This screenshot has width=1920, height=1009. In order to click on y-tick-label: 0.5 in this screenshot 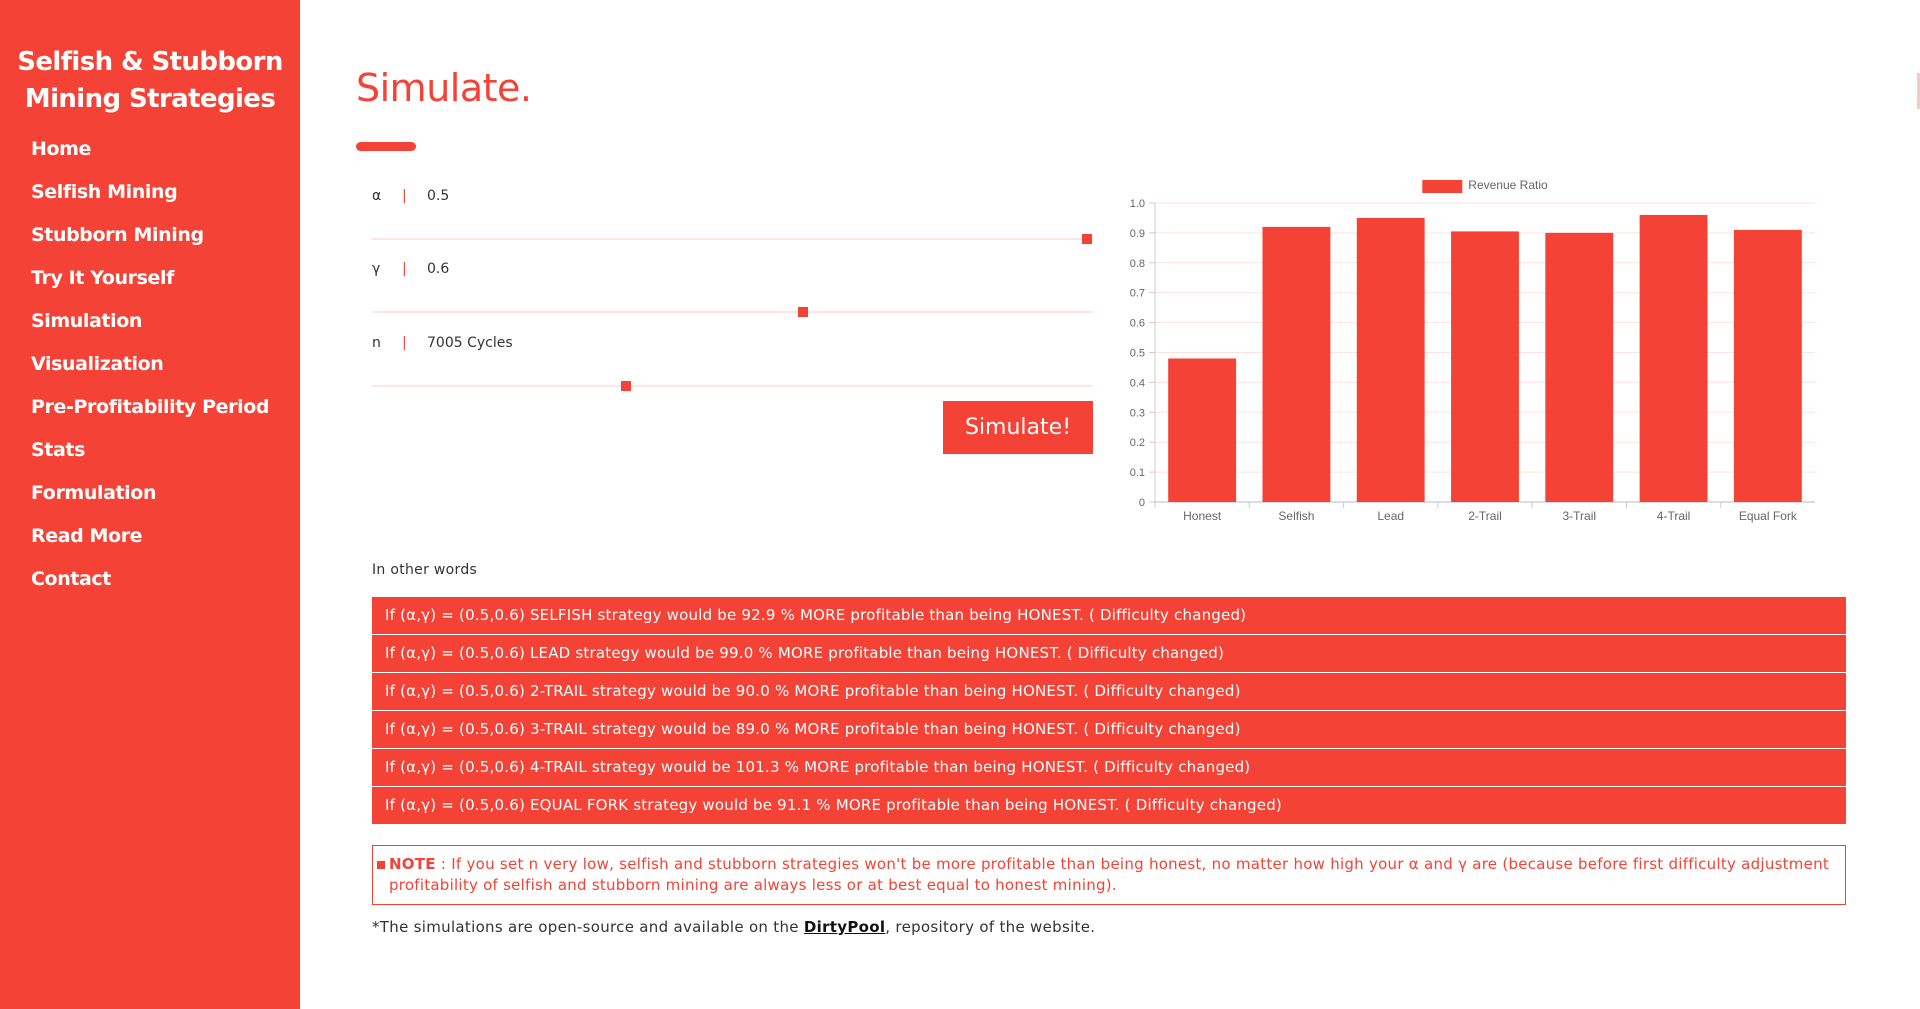, I will do `click(1137, 354)`.